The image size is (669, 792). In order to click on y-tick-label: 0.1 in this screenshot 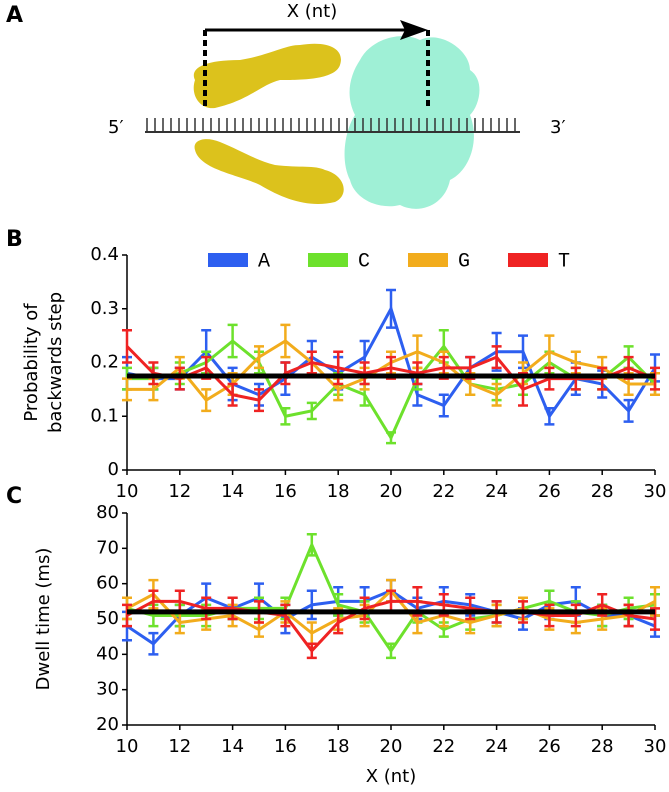, I will do `click(104, 415)`.